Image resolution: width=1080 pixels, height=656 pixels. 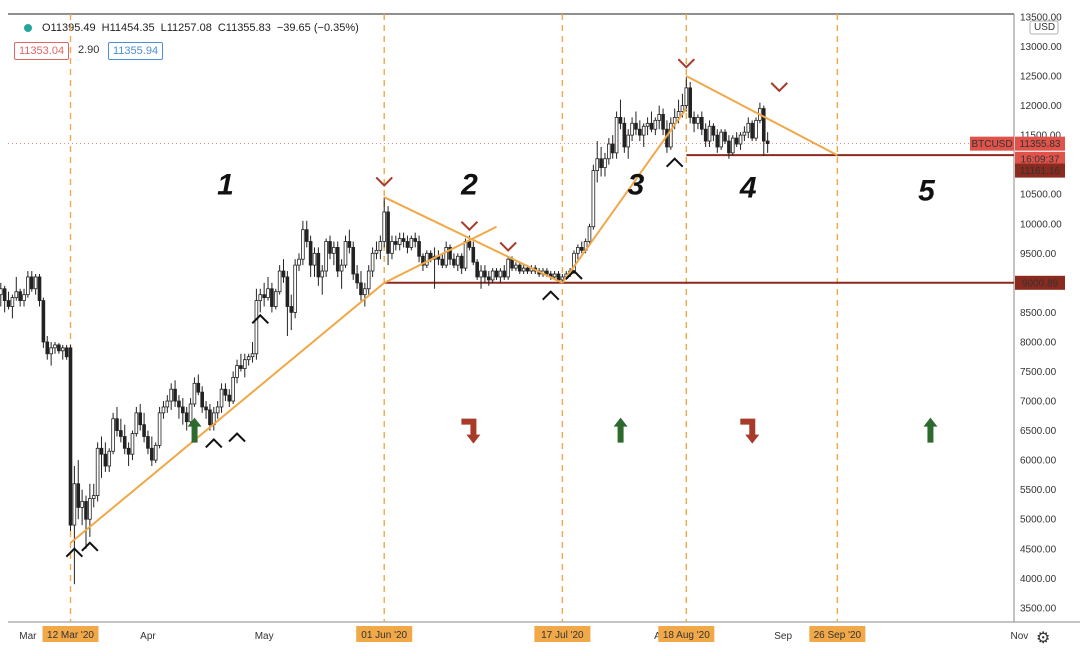 What do you see at coordinates (1043, 638) in the screenshot?
I see `chart-settings-gear-icon: ⚙` at bounding box center [1043, 638].